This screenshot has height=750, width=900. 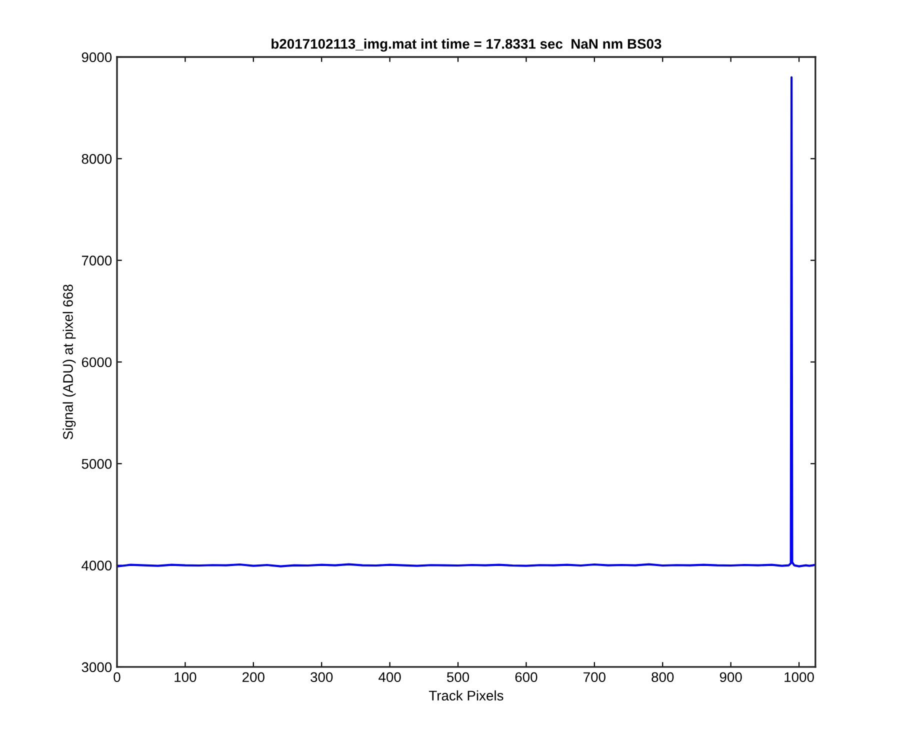 What do you see at coordinates (69, 362) in the screenshot?
I see `y-axis-title: Signal (ADU) at pixel 668` at bounding box center [69, 362].